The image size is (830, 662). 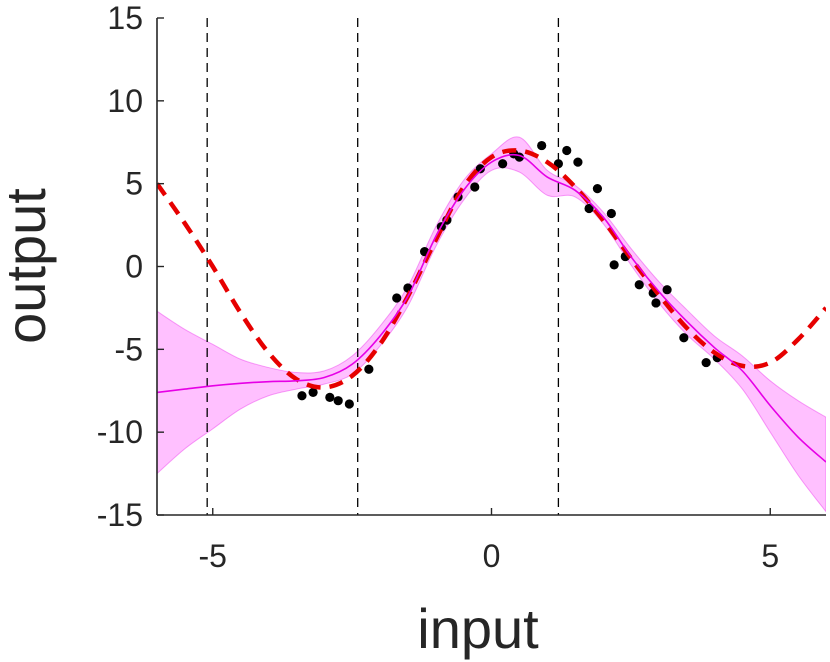 I want to click on y-tick-label: -15, so click(x=120, y=515).